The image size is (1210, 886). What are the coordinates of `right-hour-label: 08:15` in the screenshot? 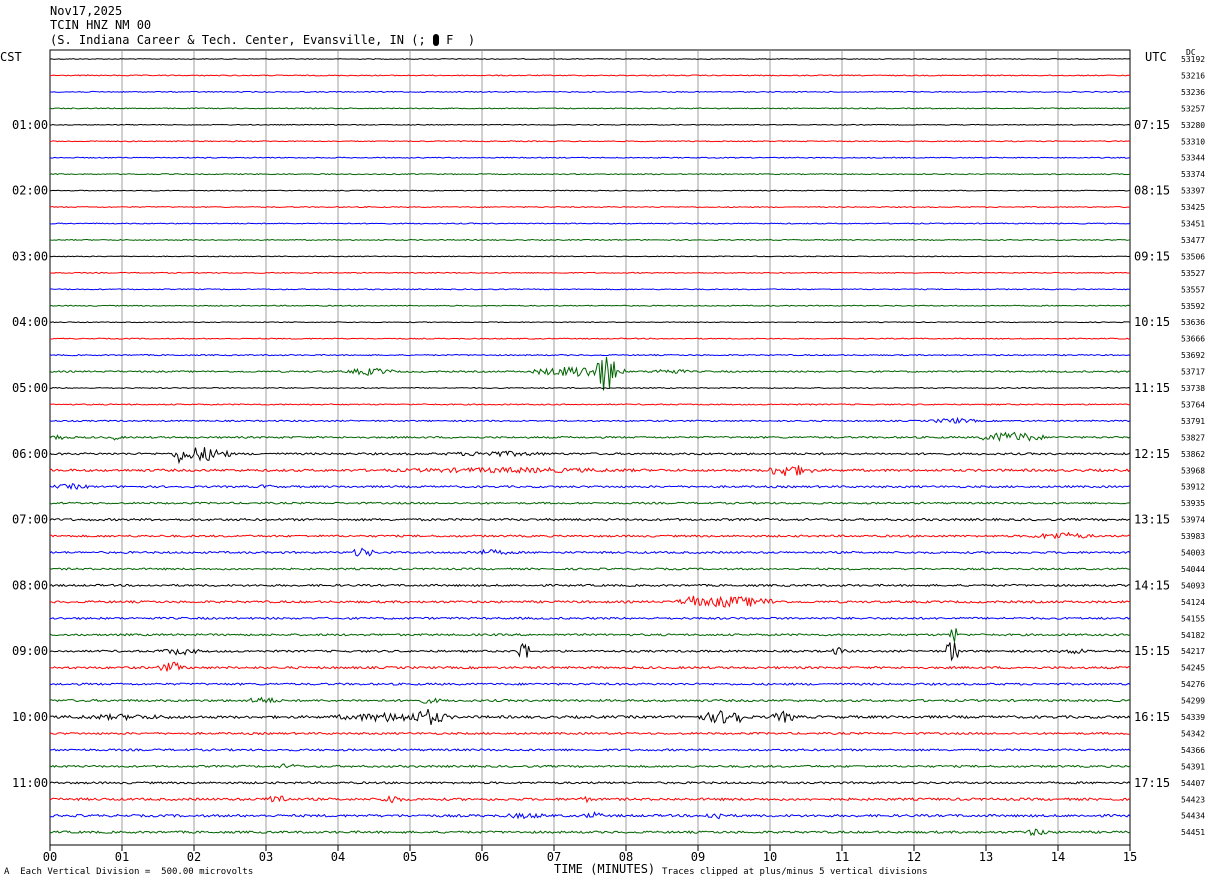 It's located at (1152, 191).